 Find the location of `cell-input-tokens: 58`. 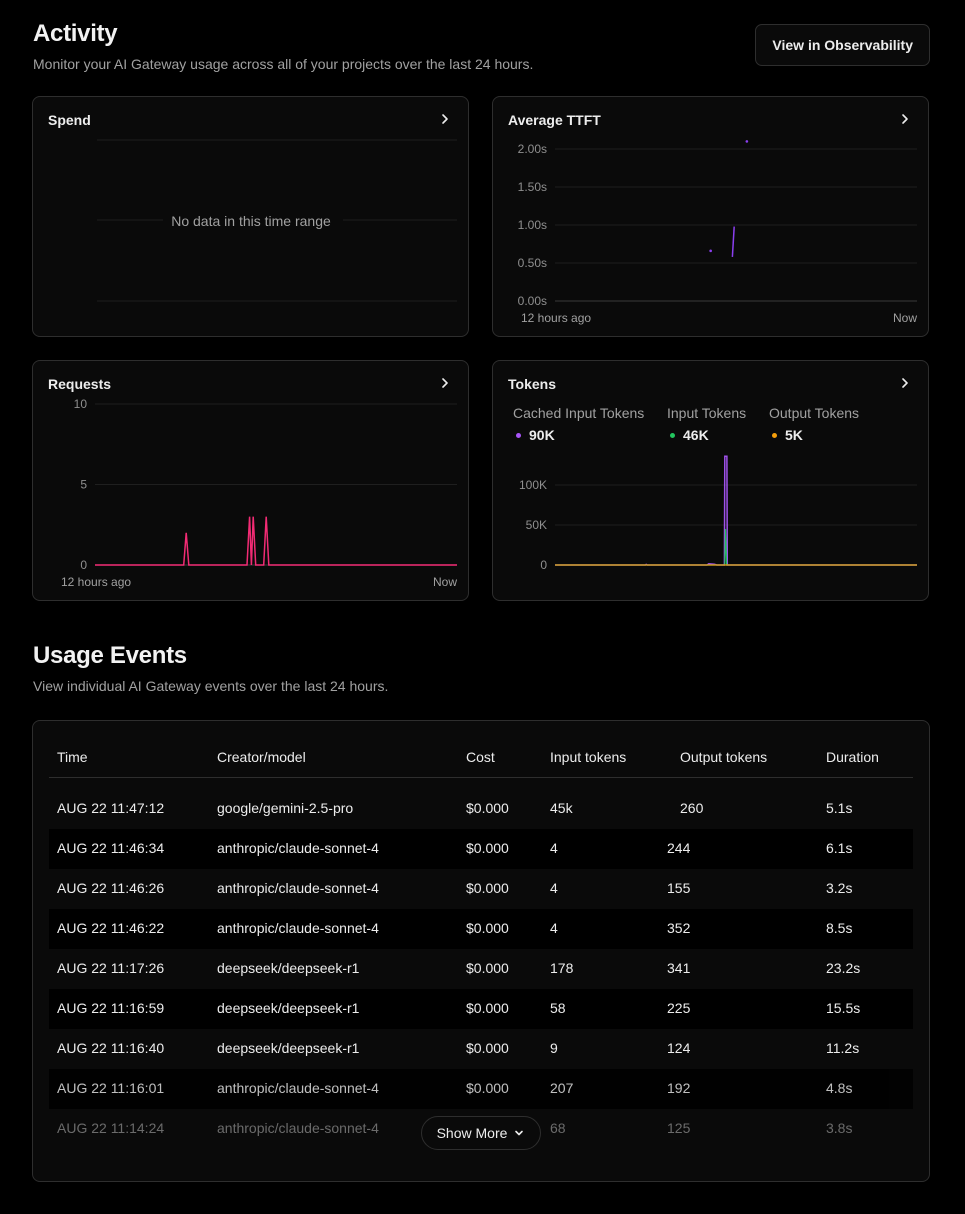

cell-input-tokens: 58 is located at coordinates (558, 1008).